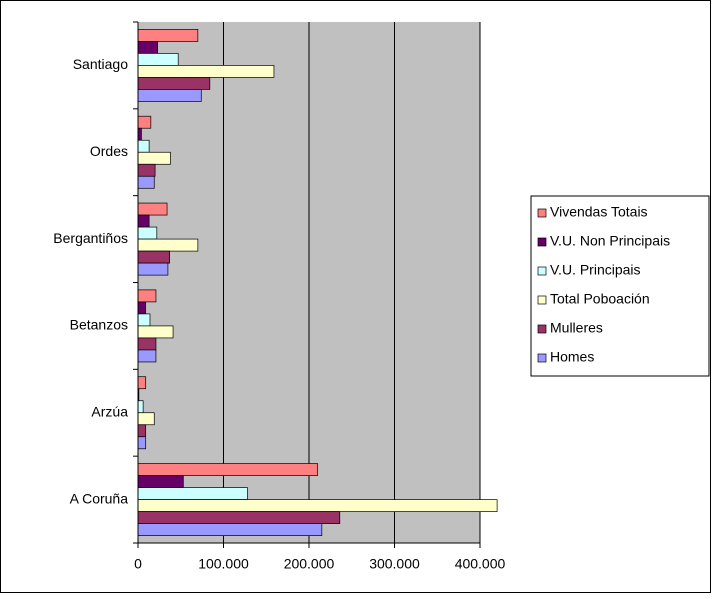 The width and height of the screenshot is (712, 599). What do you see at coordinates (576, 328) in the screenshot?
I see `legend-label: Mulleres` at bounding box center [576, 328].